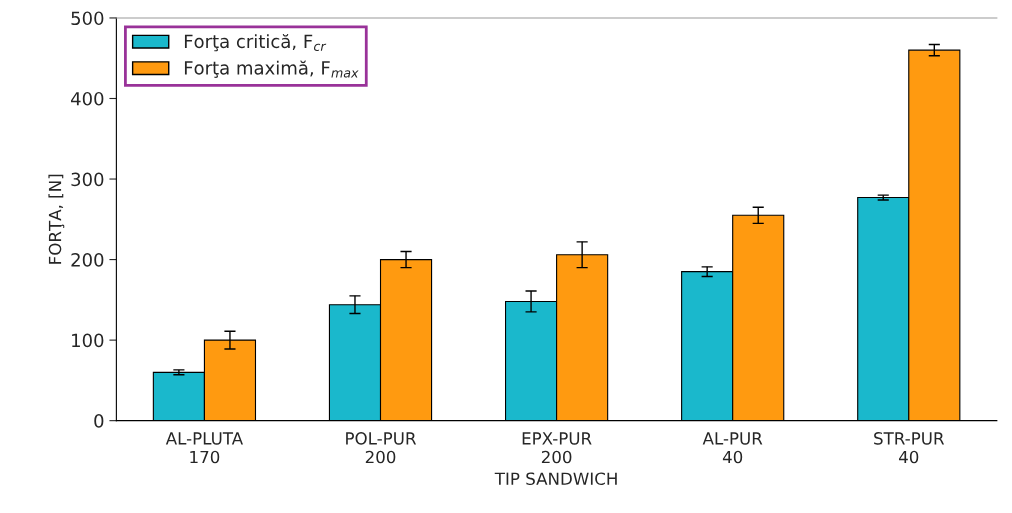 The image size is (1012, 513). What do you see at coordinates (87, 98) in the screenshot?
I see `y-tick-label: 400` at bounding box center [87, 98].